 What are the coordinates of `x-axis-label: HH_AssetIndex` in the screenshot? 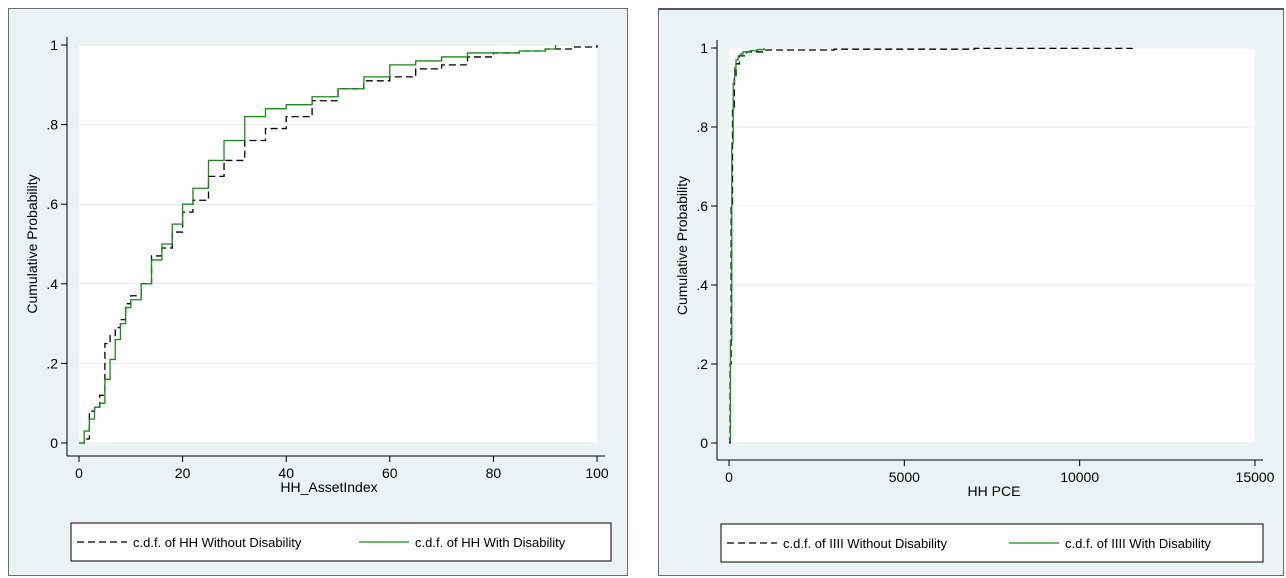 It's located at (328, 487).